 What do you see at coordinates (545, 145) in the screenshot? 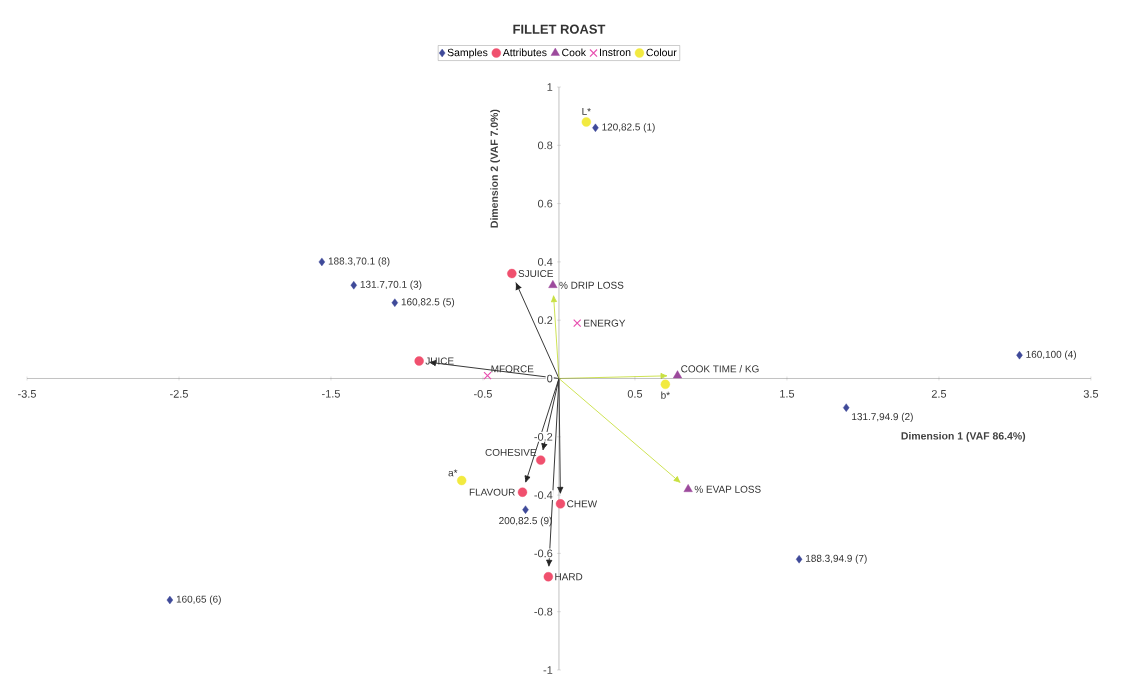
I see `y-tick-label: 0.8` at bounding box center [545, 145].